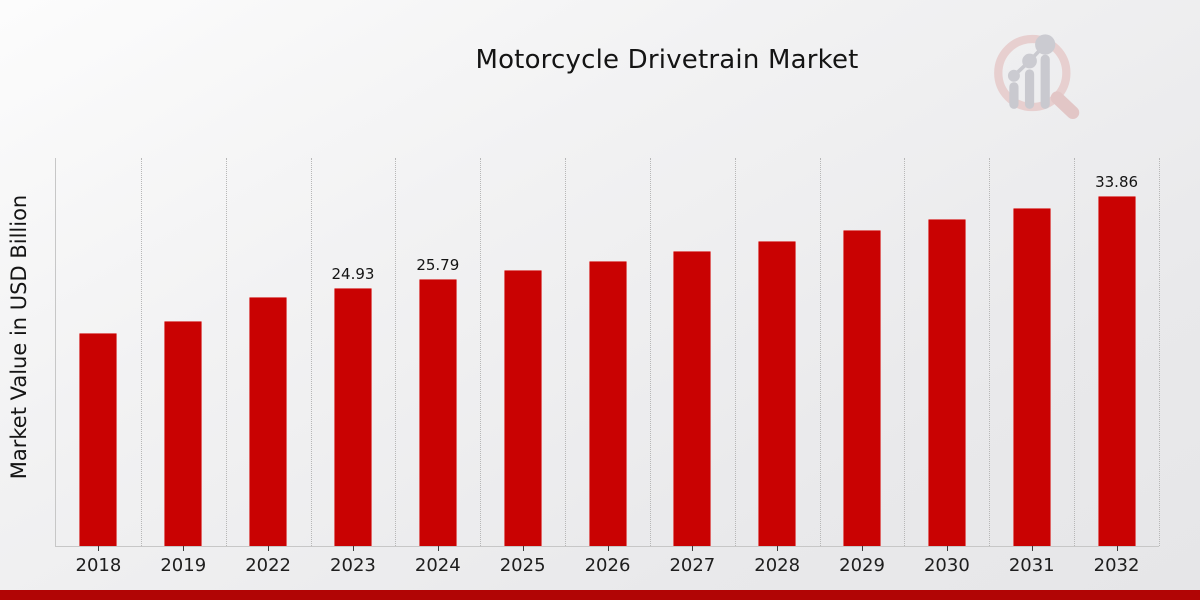  Describe the element at coordinates (777, 393) in the screenshot. I see `bar-2028` at that location.